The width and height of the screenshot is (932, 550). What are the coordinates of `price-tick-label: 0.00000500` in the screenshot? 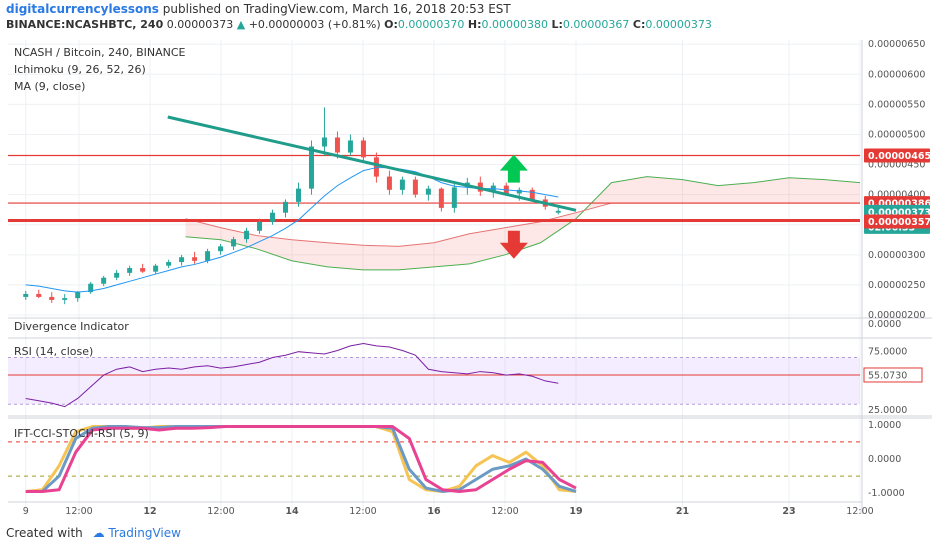 It's located at (896, 134).